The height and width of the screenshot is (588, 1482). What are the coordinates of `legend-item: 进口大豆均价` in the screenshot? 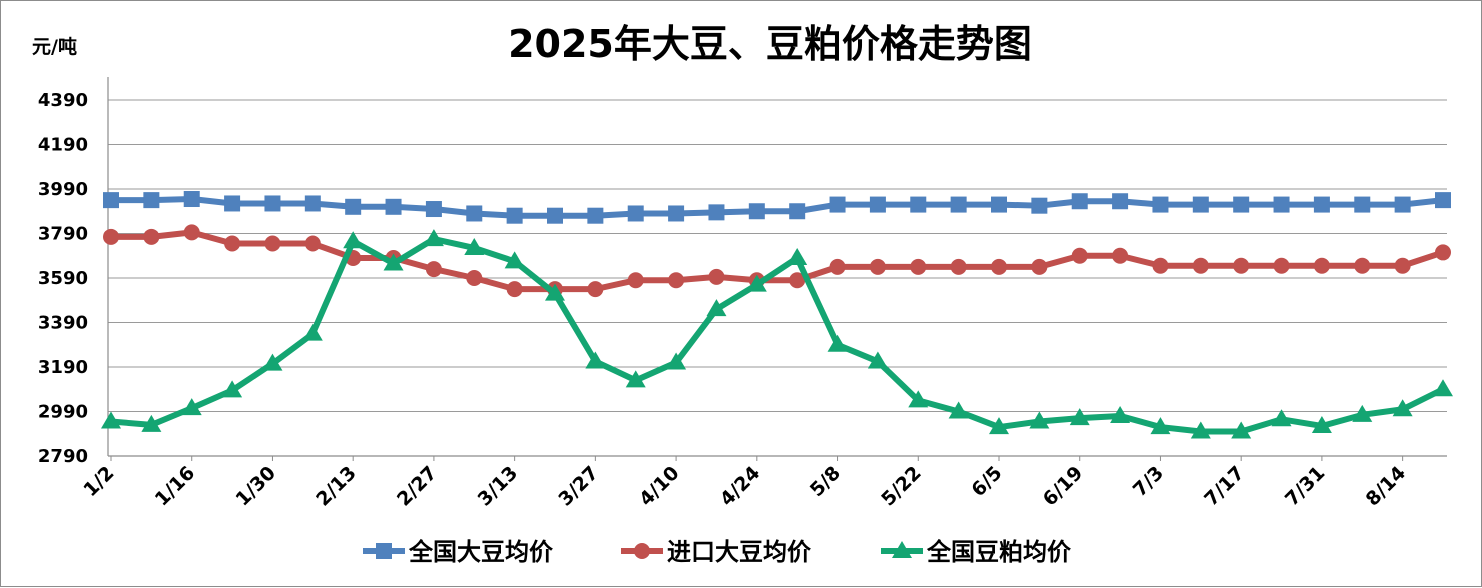 It's located at (716, 552).